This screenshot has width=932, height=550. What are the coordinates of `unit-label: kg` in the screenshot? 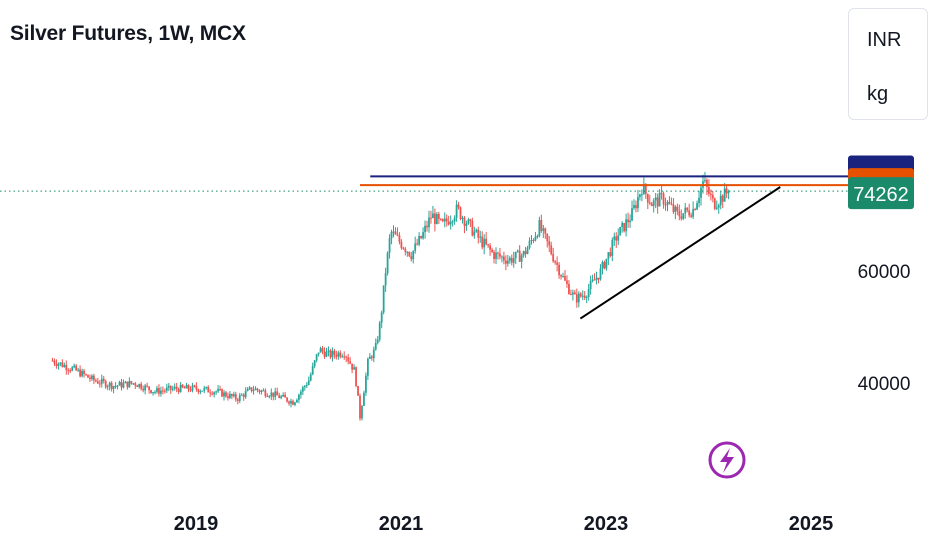 It's located at (878, 94).